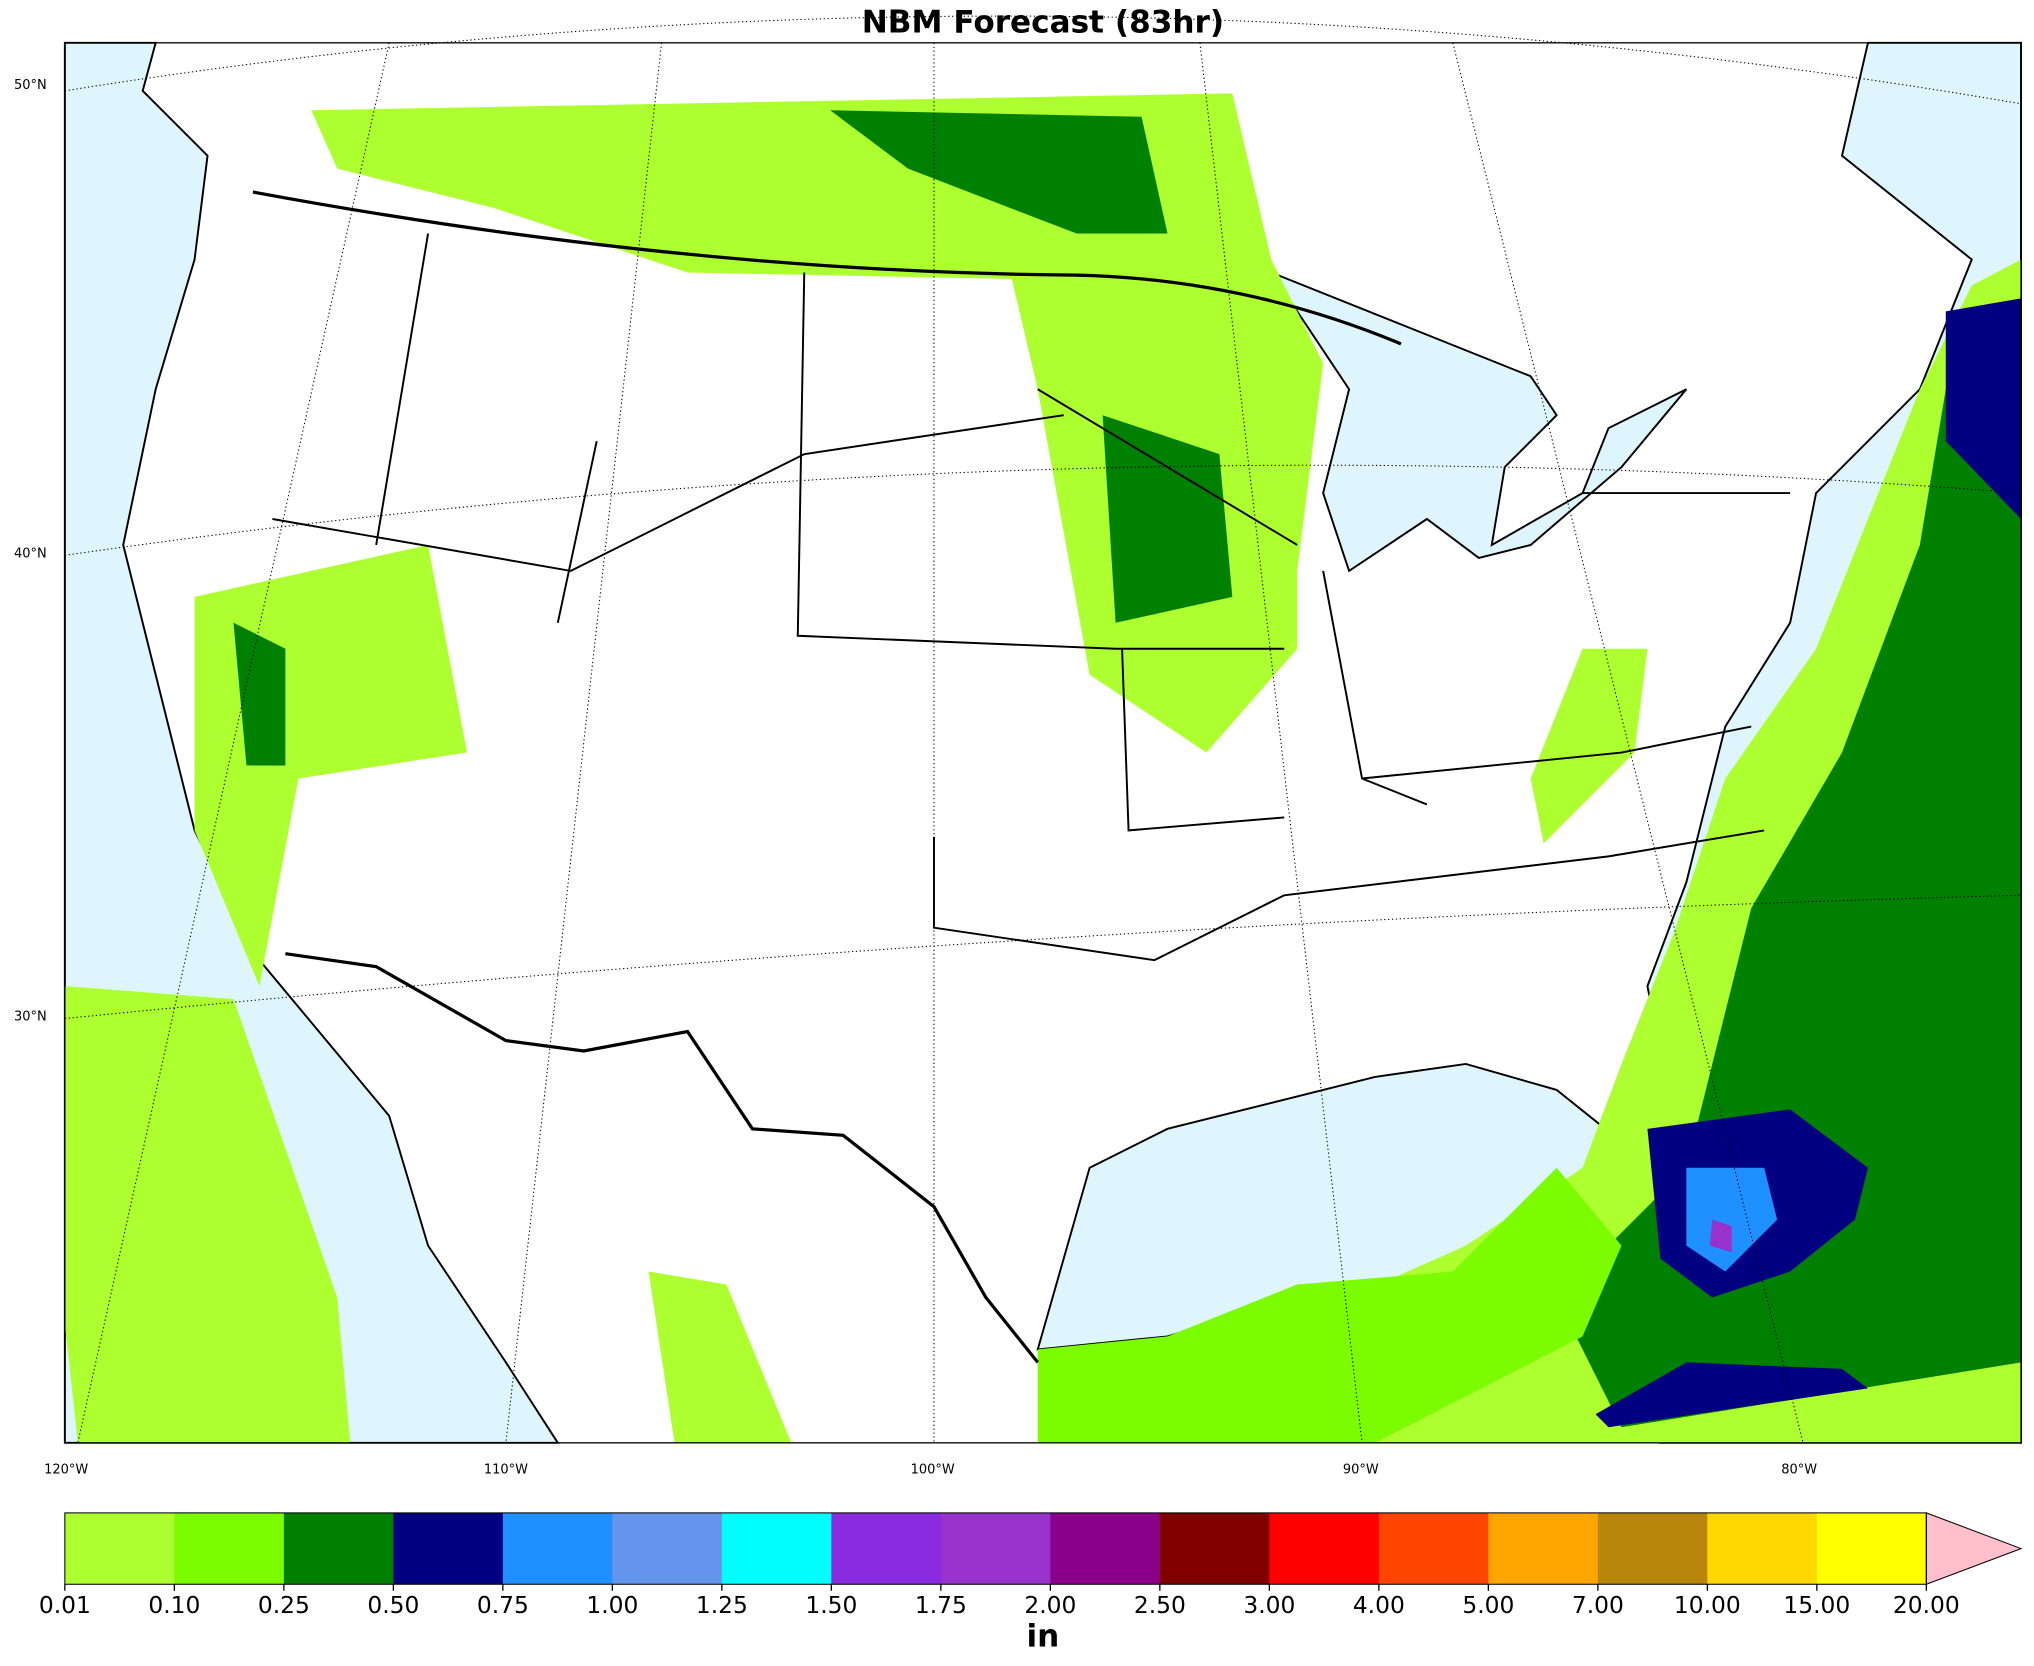 Image resolution: width=2034 pixels, height=1666 pixels. Describe the element at coordinates (722, 1605) in the screenshot. I see `colorbar-tick-label: 1.25` at that location.